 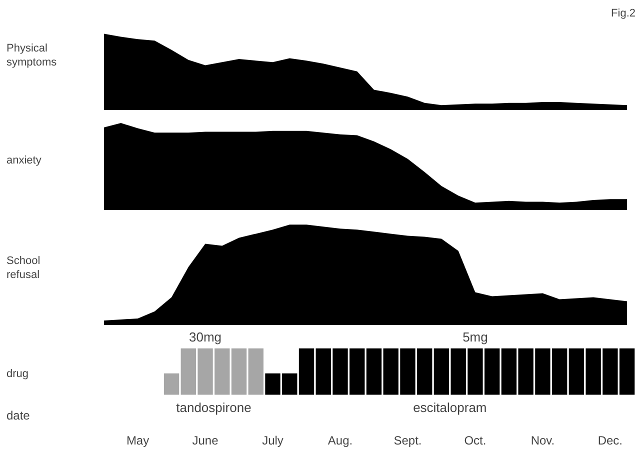 I want to click on x-tick-label: Aug., so click(x=340, y=441).